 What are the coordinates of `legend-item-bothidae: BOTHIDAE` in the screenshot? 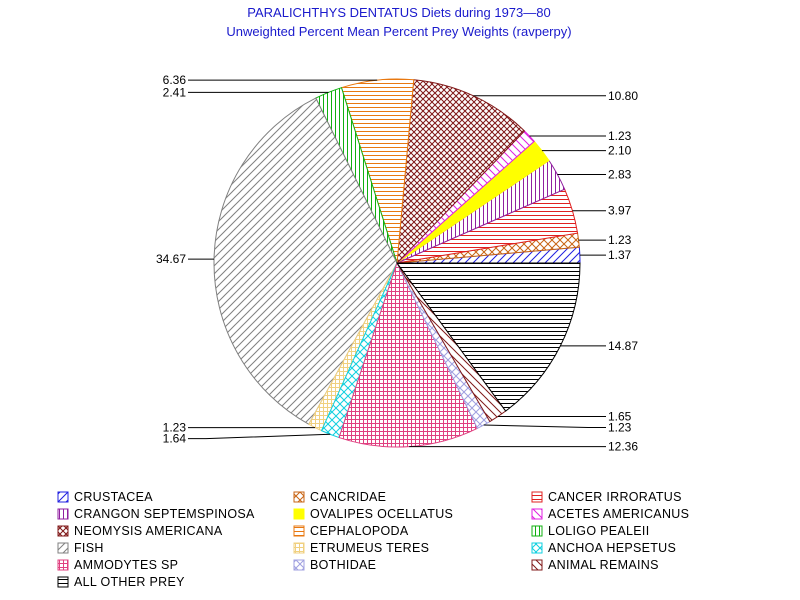 It's located at (334, 565).